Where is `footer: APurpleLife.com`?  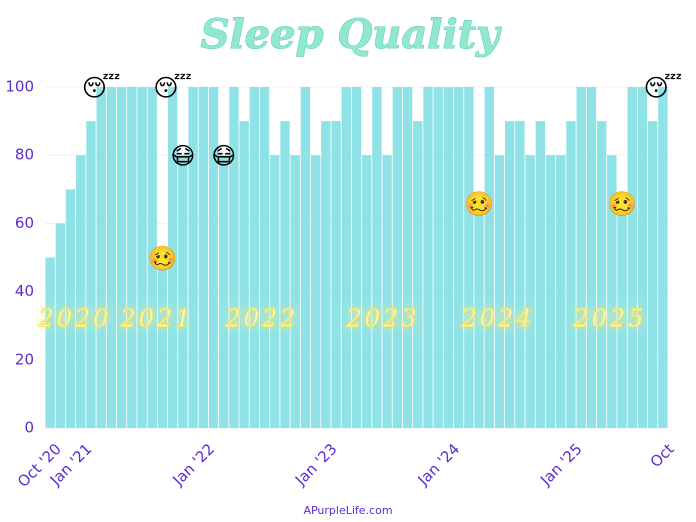 footer: APurpleLife.com is located at coordinates (347, 510).